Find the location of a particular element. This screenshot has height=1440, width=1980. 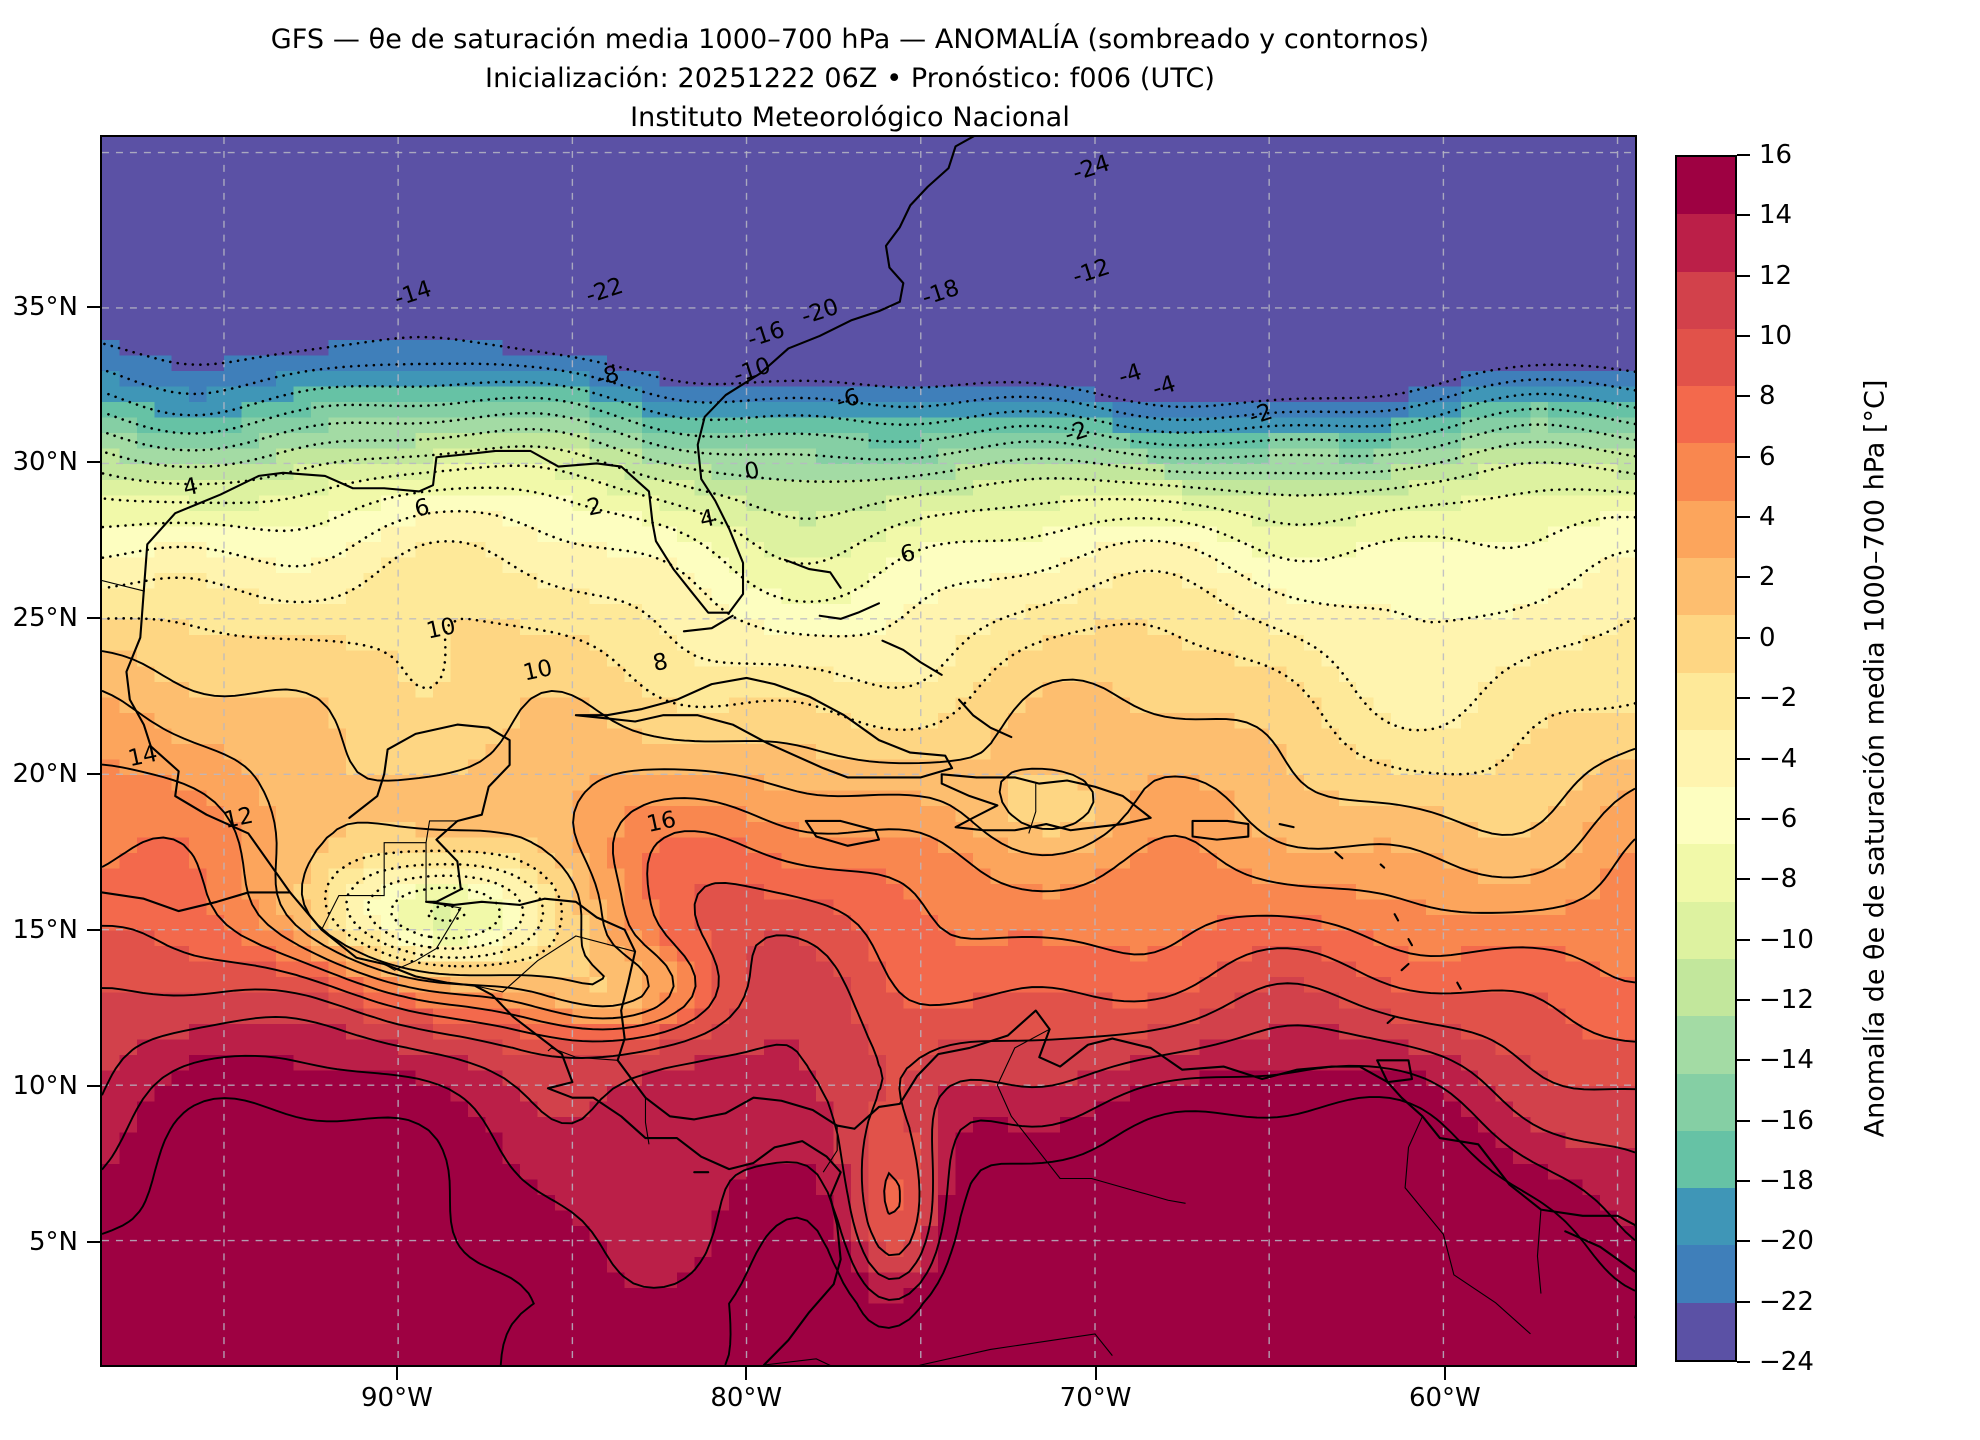

colorbar-tick-label: −18 is located at coordinates (1786, 1180).